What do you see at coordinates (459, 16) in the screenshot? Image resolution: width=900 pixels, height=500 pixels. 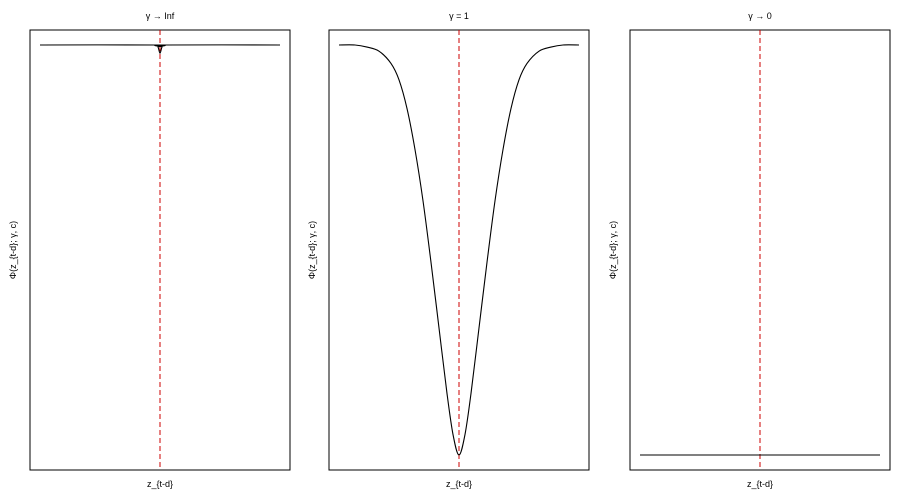 I see `panel-title: γ = 1` at bounding box center [459, 16].